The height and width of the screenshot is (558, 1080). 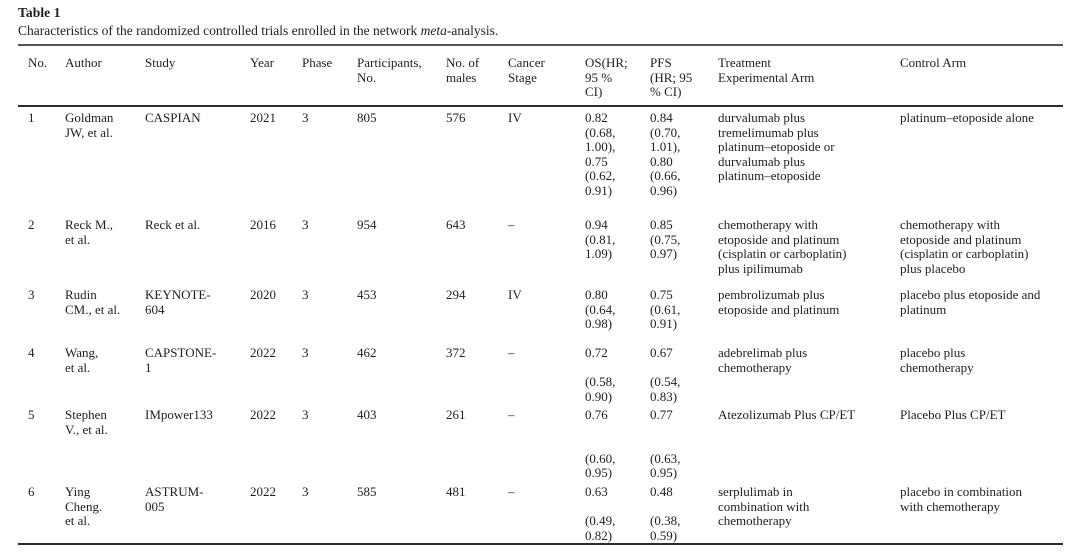 I want to click on cell-author: Rudin CM., et al., so click(x=93, y=302).